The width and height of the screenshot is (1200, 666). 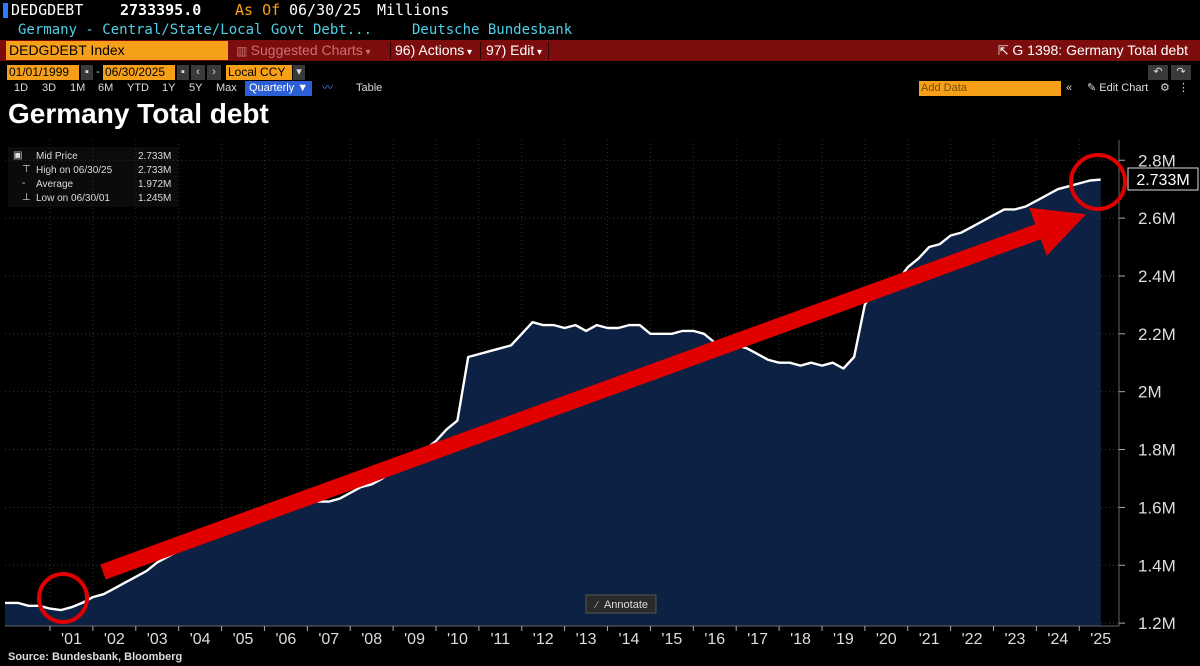 I want to click on next-period-icon: ›, so click(x=214, y=72).